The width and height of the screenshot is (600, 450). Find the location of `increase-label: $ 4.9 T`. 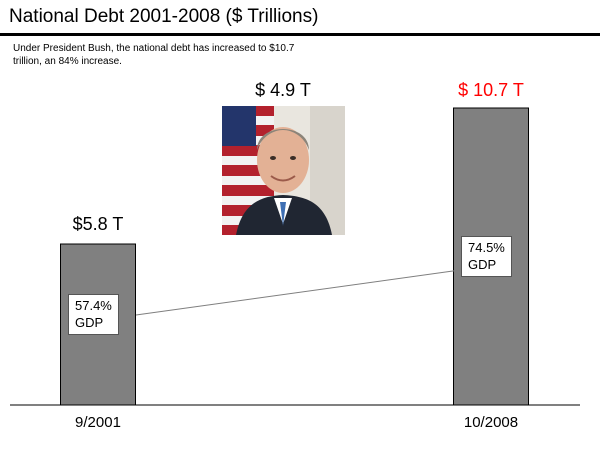

increase-label: $ 4.9 T is located at coordinates (283, 90).